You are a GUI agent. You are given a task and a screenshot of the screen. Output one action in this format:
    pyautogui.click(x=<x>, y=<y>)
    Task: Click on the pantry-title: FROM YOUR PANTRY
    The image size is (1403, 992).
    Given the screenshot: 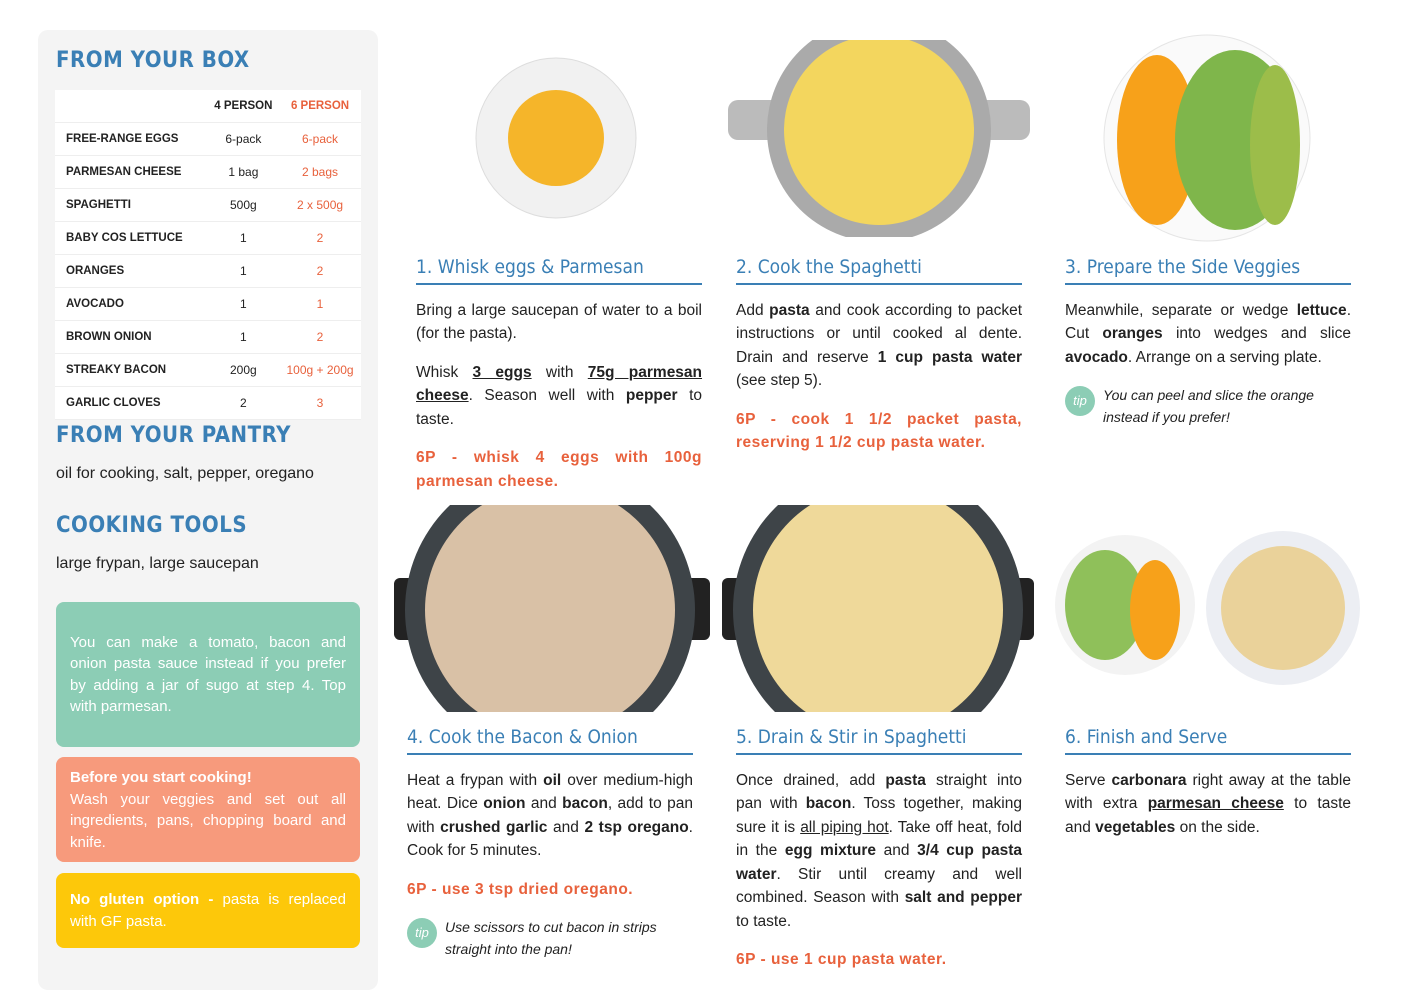 What is the action you would take?
    pyautogui.click(x=173, y=435)
    